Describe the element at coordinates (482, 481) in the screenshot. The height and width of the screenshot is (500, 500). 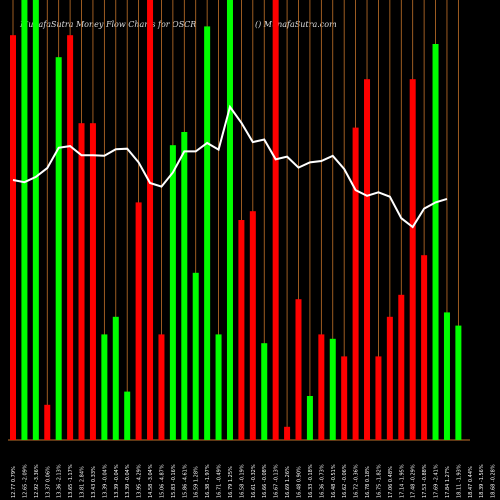
I see `x-tick-label: 18.39 -1.56%` at that location.